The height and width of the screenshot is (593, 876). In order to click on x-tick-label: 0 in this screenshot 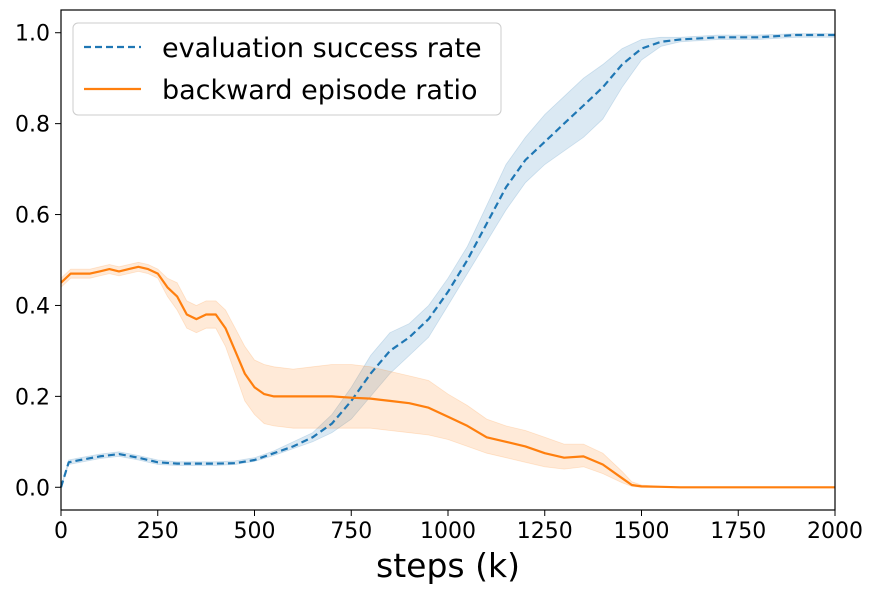, I will do `click(61, 531)`.